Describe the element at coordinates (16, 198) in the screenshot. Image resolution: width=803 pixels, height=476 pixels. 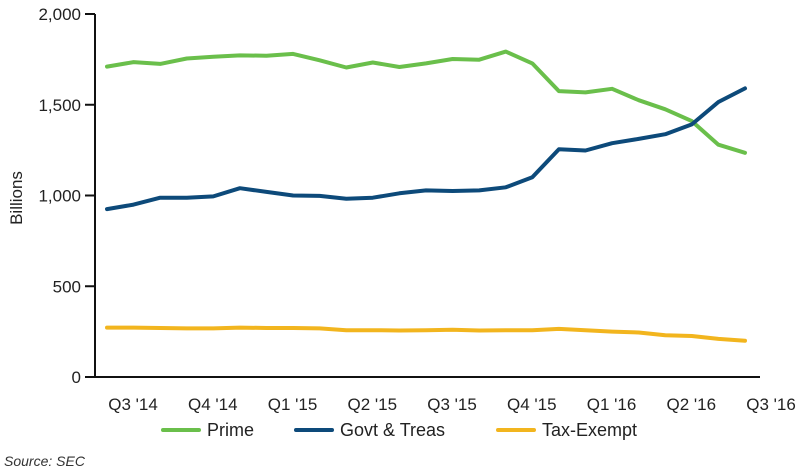
I see `y-axis-title: Billions` at that location.